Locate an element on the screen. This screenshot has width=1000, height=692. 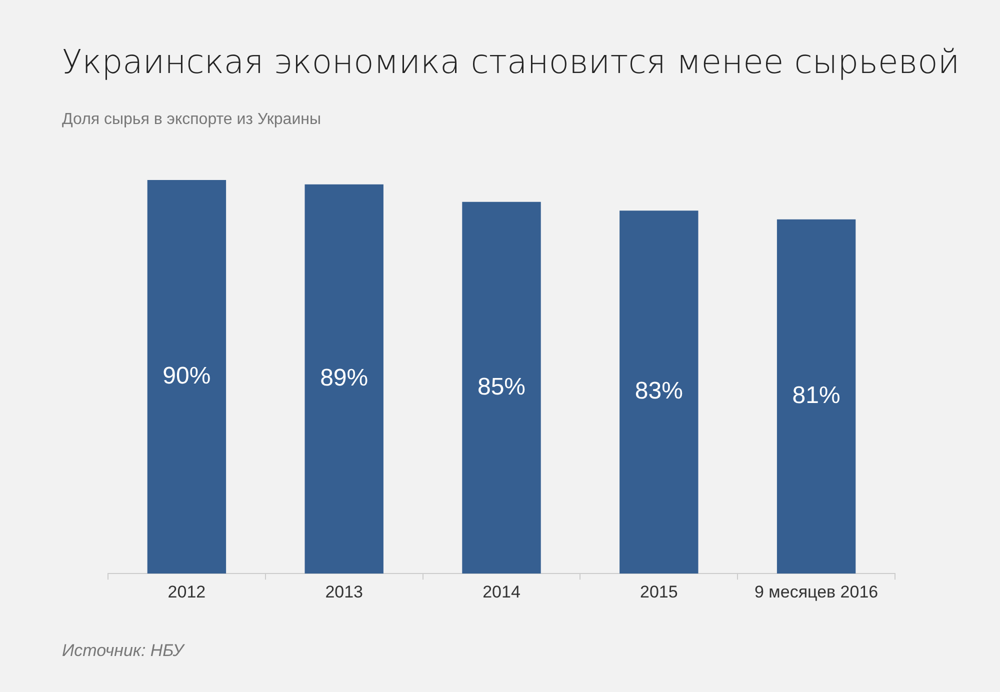
chart-title: Украинская экономика становится менее сырьевой is located at coordinates (511, 61).